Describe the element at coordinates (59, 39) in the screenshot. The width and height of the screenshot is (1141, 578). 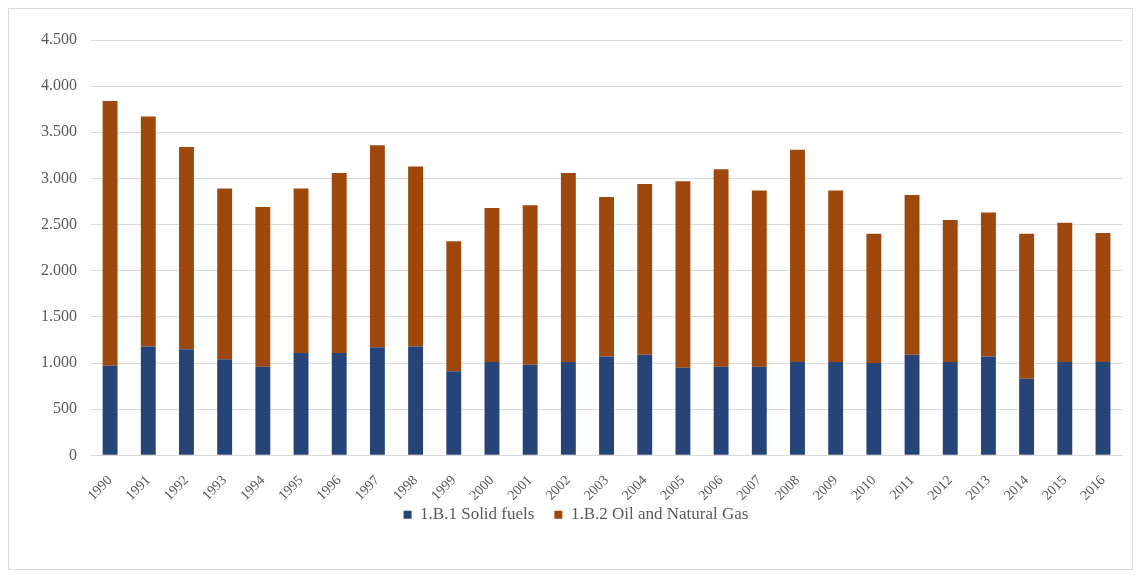
I see `y-tick-label: 4.500` at that location.